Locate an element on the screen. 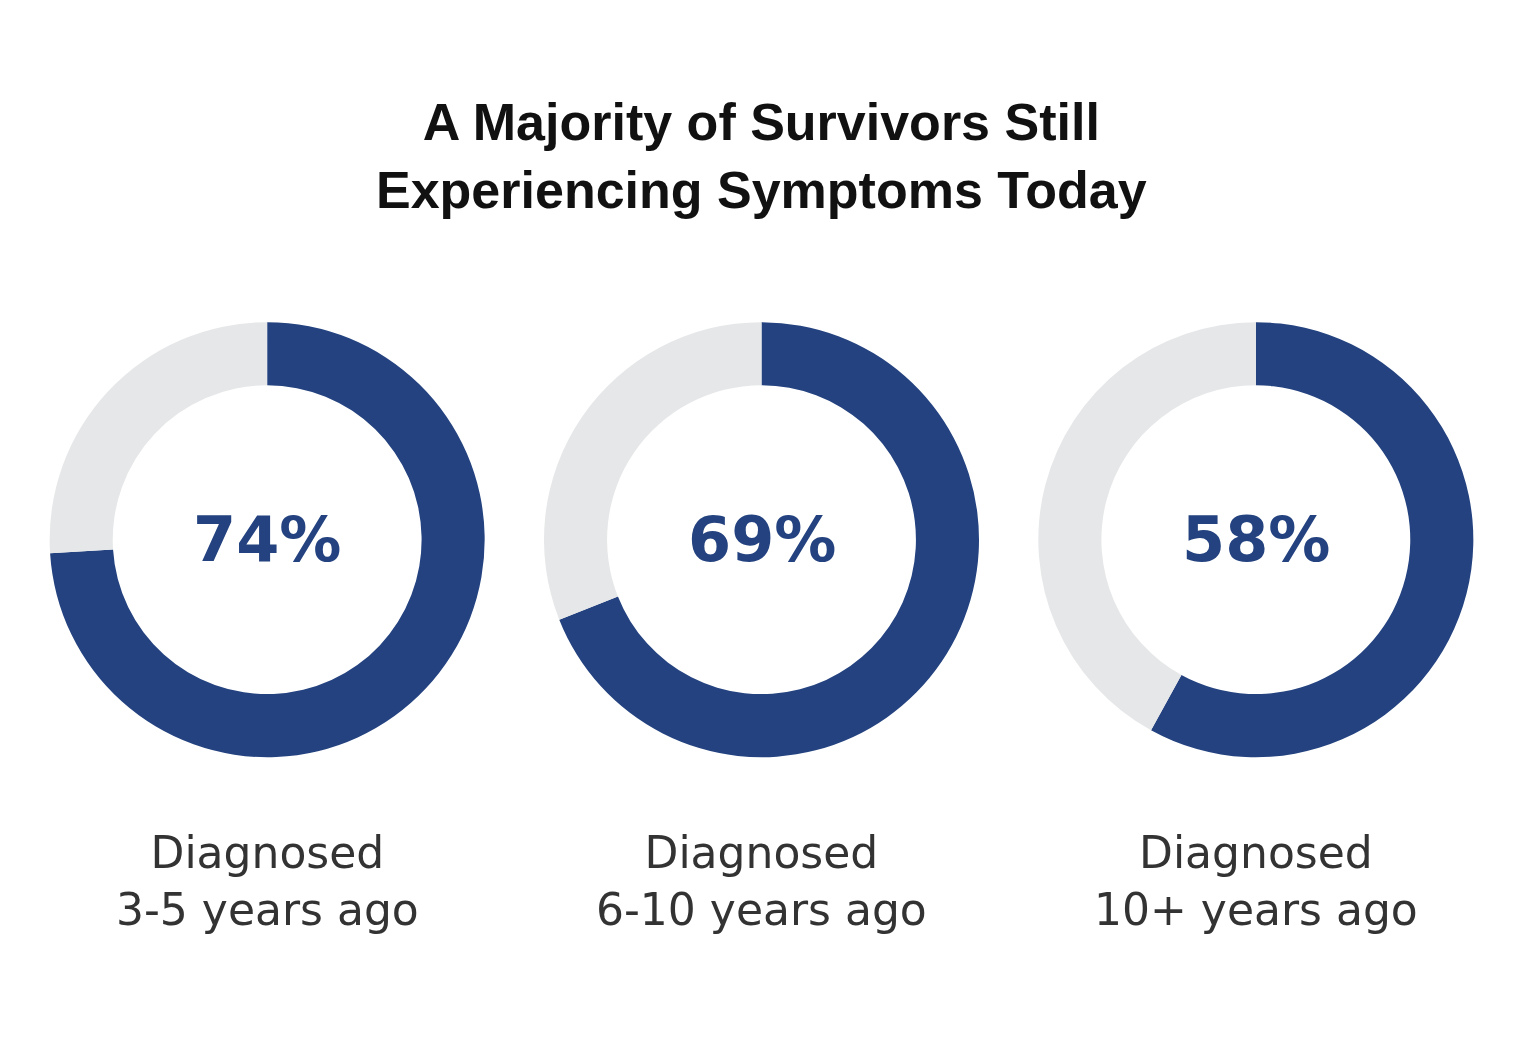 Image resolution: width=1523 pixels, height=1059 pixels. data-label: 74% is located at coordinates (267, 539).